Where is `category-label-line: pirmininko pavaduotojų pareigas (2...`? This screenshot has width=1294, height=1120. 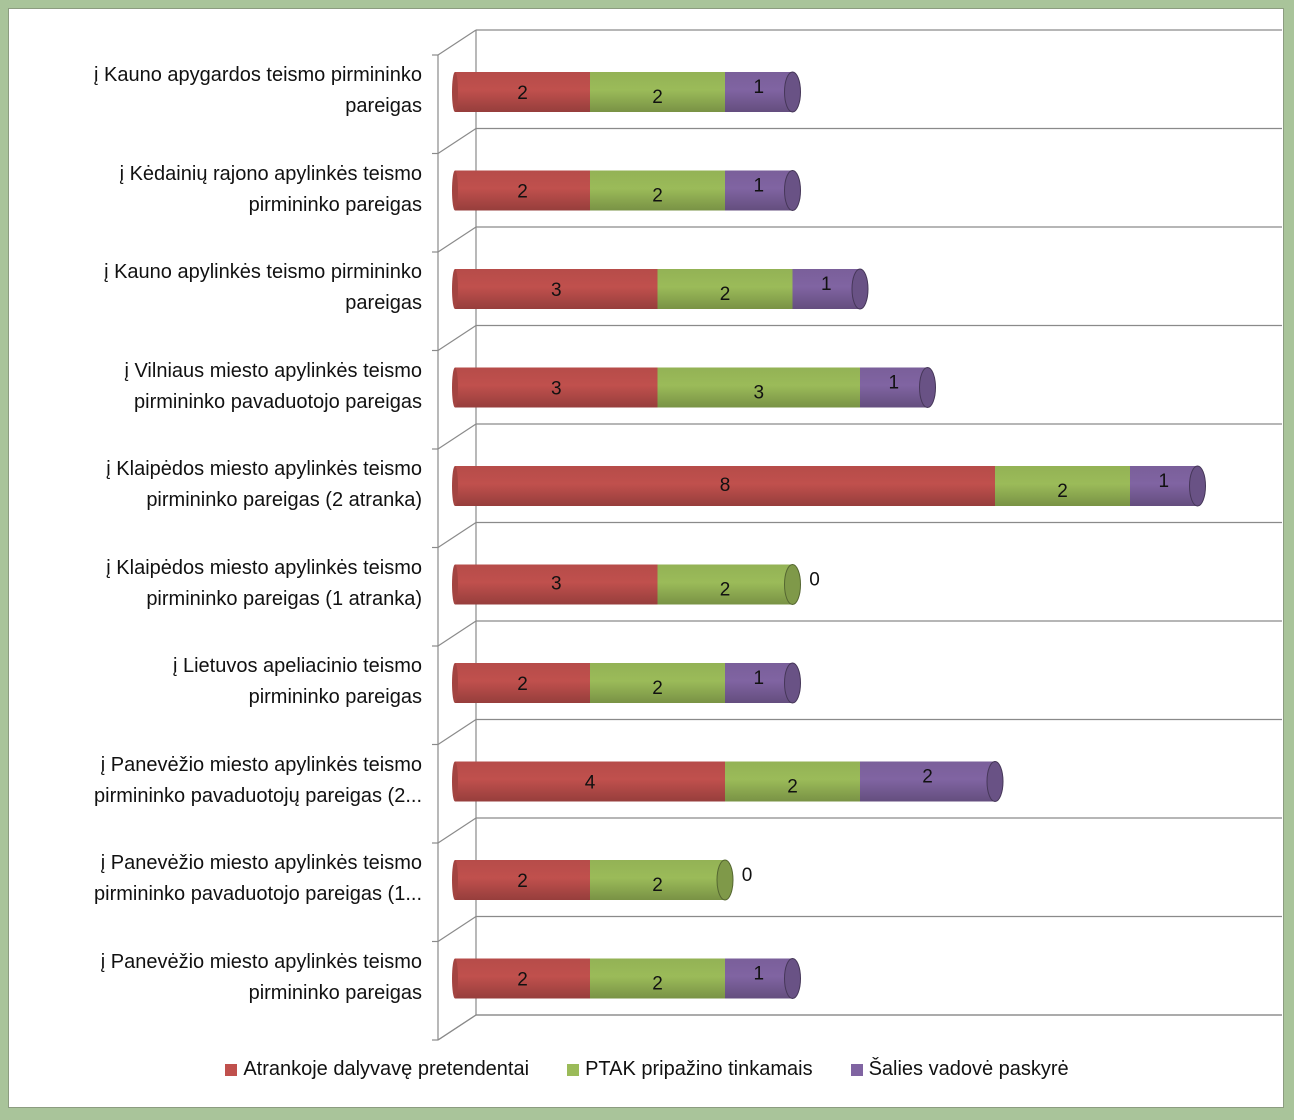 category-label-line: pirmininko pavaduotojų pareigas (2... is located at coordinates (258, 795).